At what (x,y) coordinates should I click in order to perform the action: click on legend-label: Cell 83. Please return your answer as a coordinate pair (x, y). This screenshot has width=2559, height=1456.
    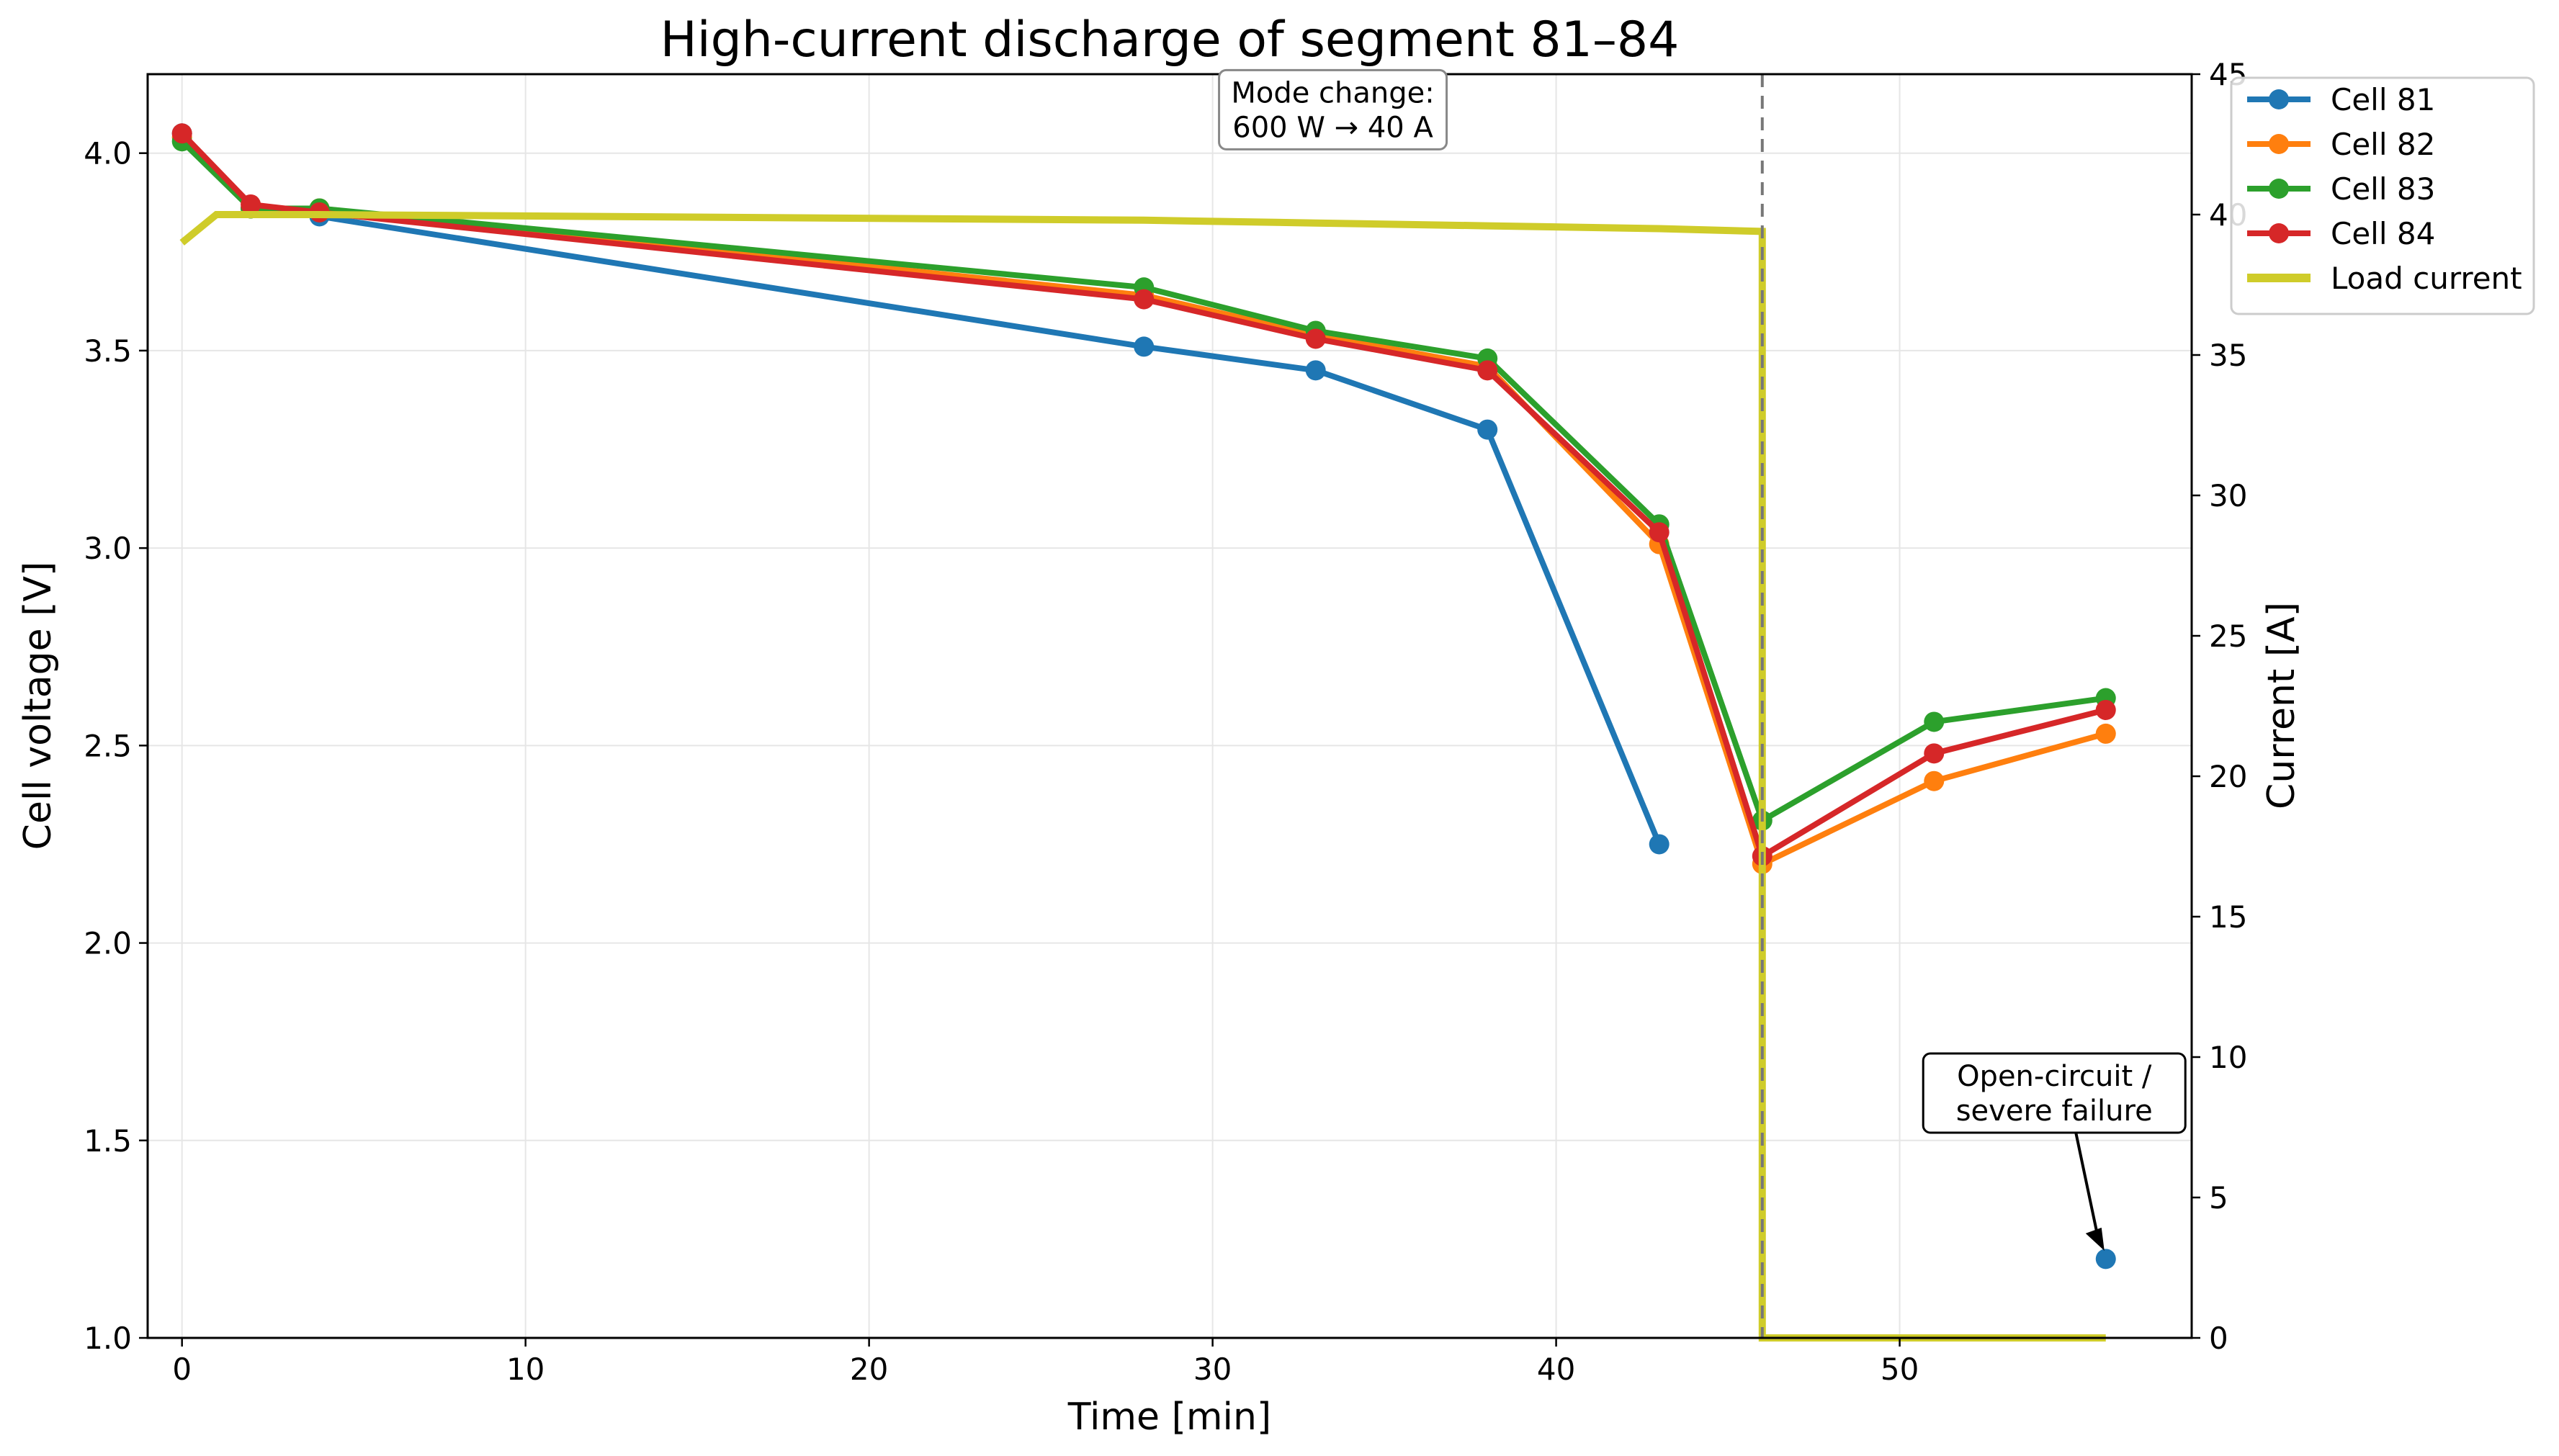
    Looking at the image, I should click on (2383, 189).